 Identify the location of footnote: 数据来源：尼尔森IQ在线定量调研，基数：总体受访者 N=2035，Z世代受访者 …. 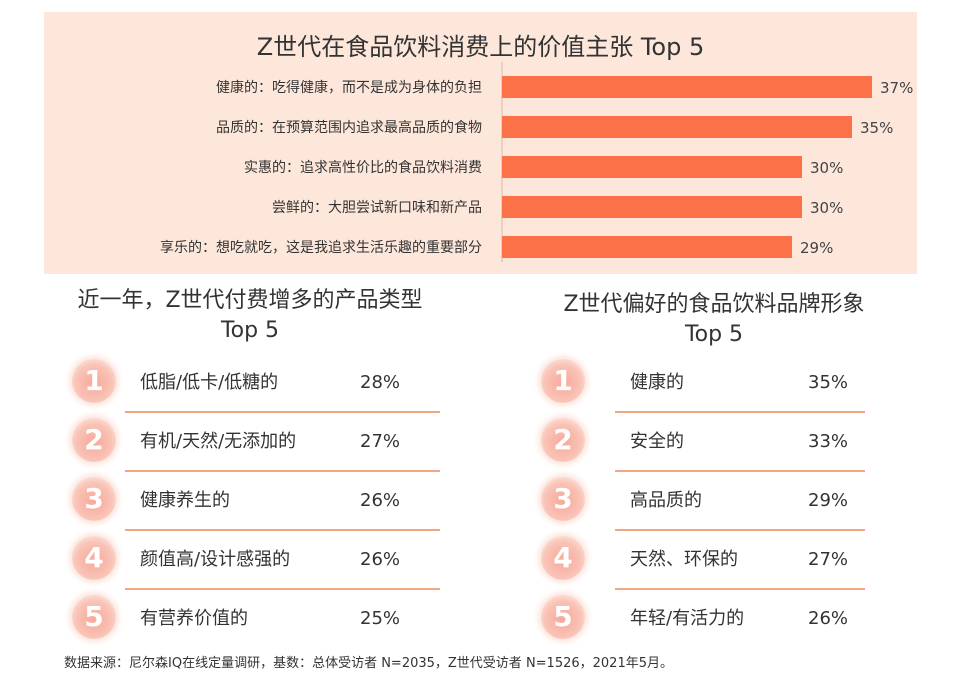
(368, 663).